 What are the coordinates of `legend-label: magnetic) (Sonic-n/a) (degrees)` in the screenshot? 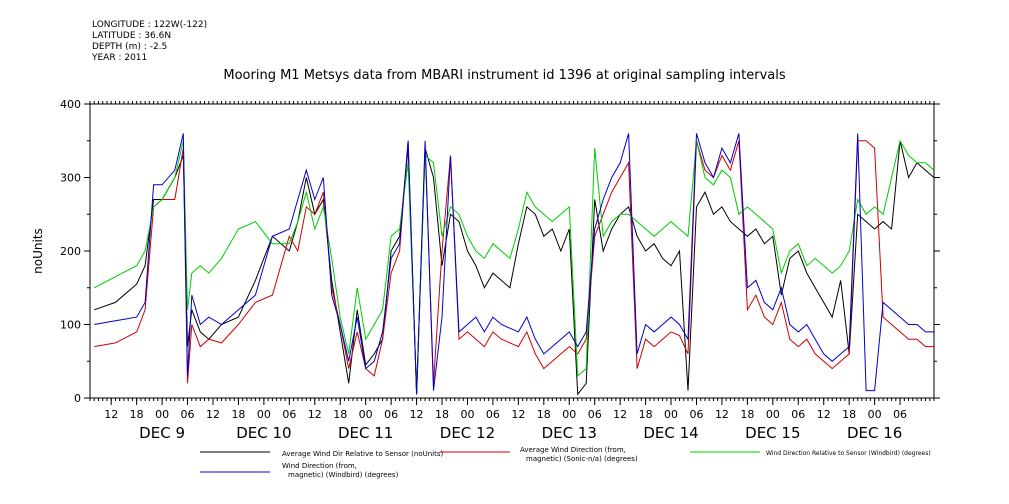 It's located at (582, 459).